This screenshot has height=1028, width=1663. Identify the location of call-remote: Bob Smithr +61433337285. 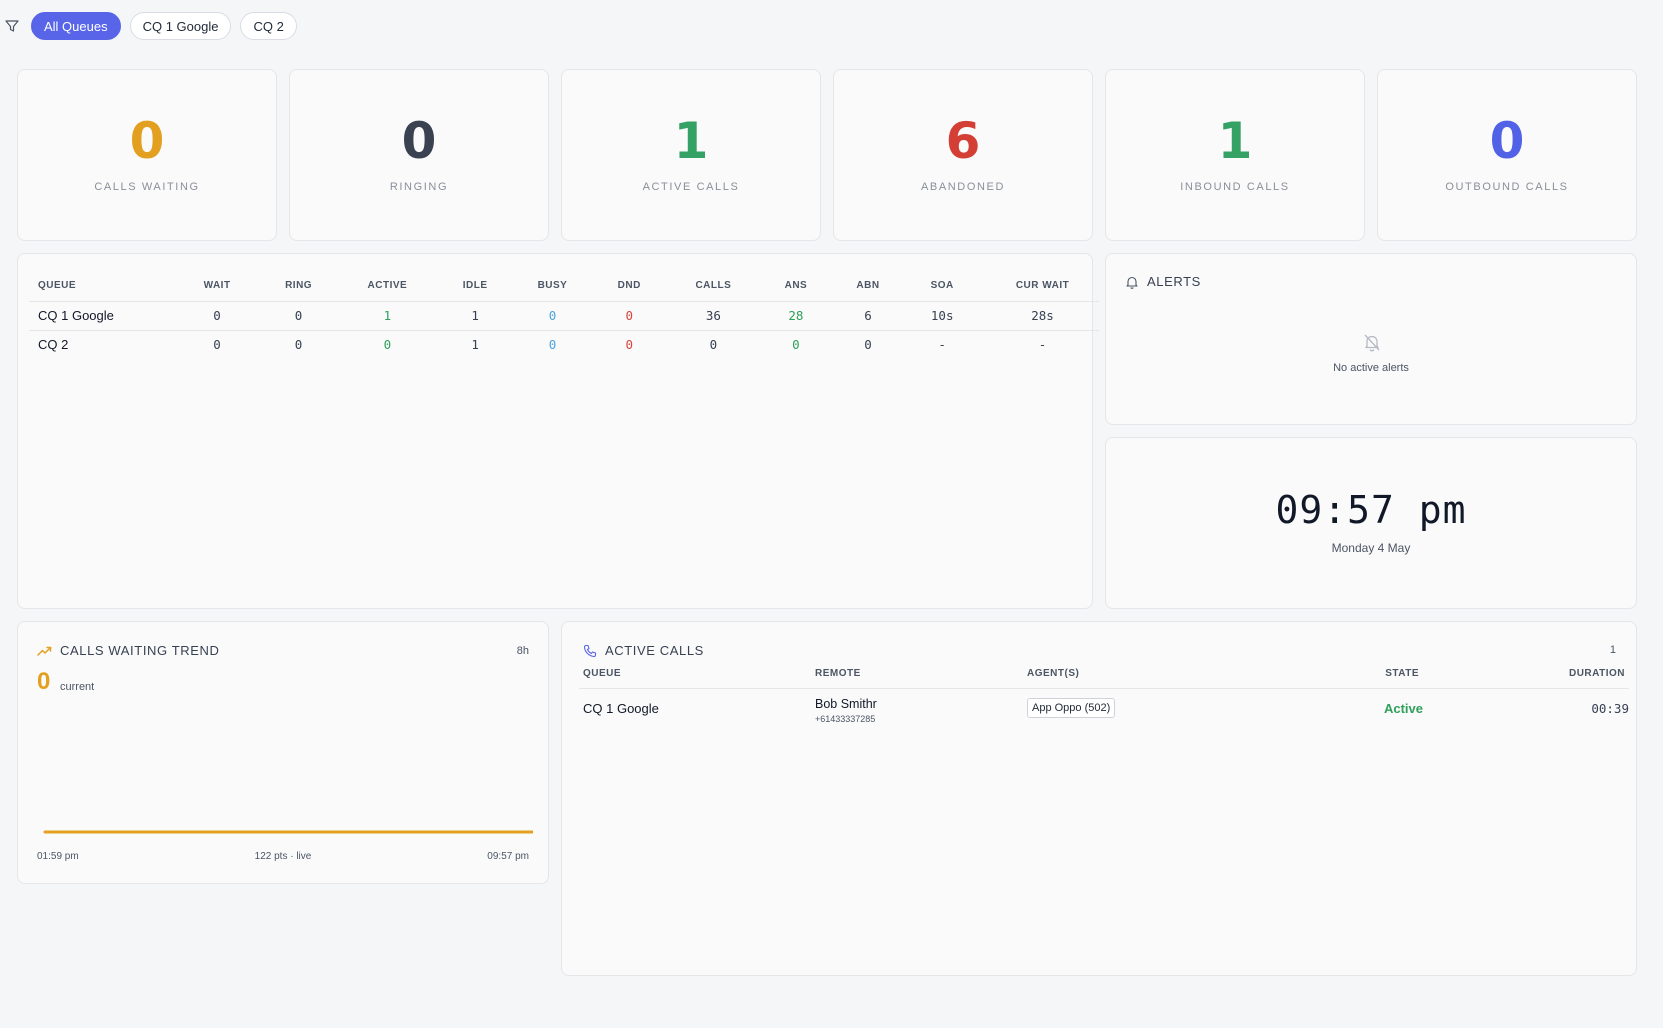
(917, 708).